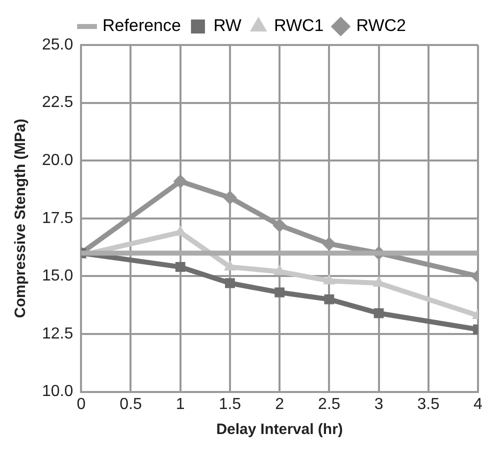 The image size is (500, 451). What do you see at coordinates (81, 404) in the screenshot?
I see `x-tick-label: 0` at bounding box center [81, 404].